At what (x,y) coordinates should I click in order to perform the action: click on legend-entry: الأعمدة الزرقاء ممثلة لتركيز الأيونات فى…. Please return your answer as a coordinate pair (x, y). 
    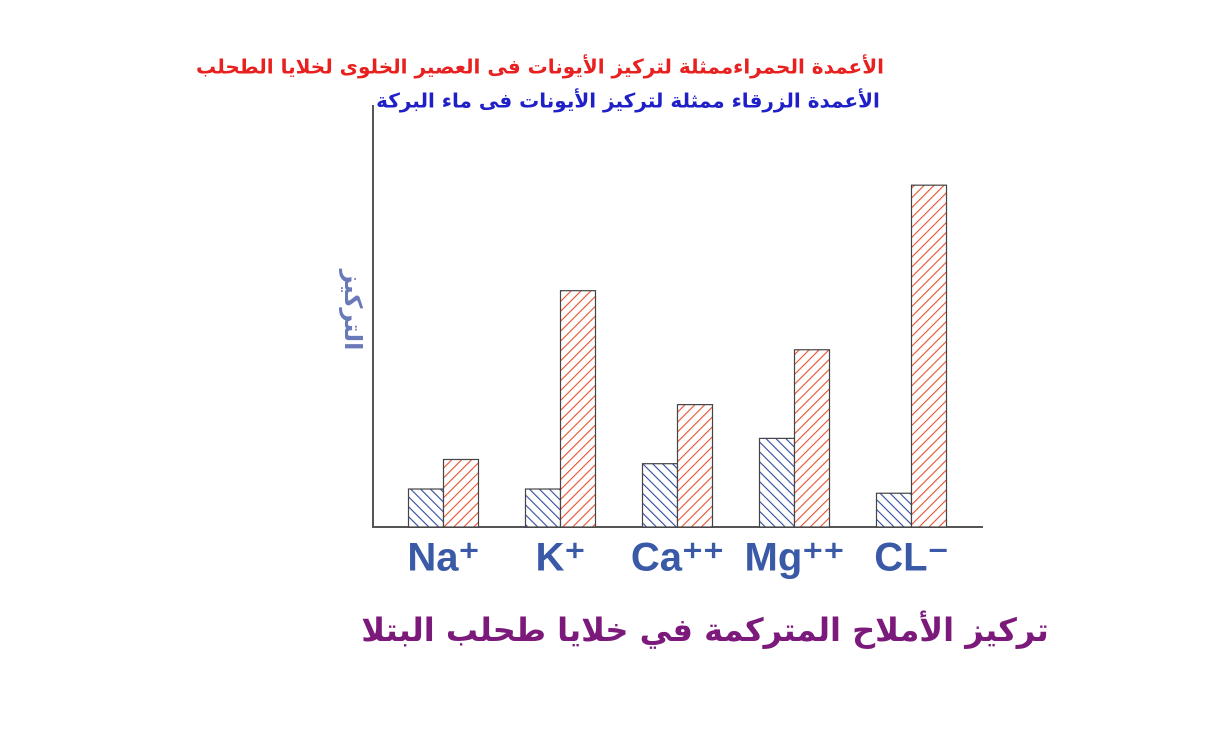
    Looking at the image, I should click on (628, 100).